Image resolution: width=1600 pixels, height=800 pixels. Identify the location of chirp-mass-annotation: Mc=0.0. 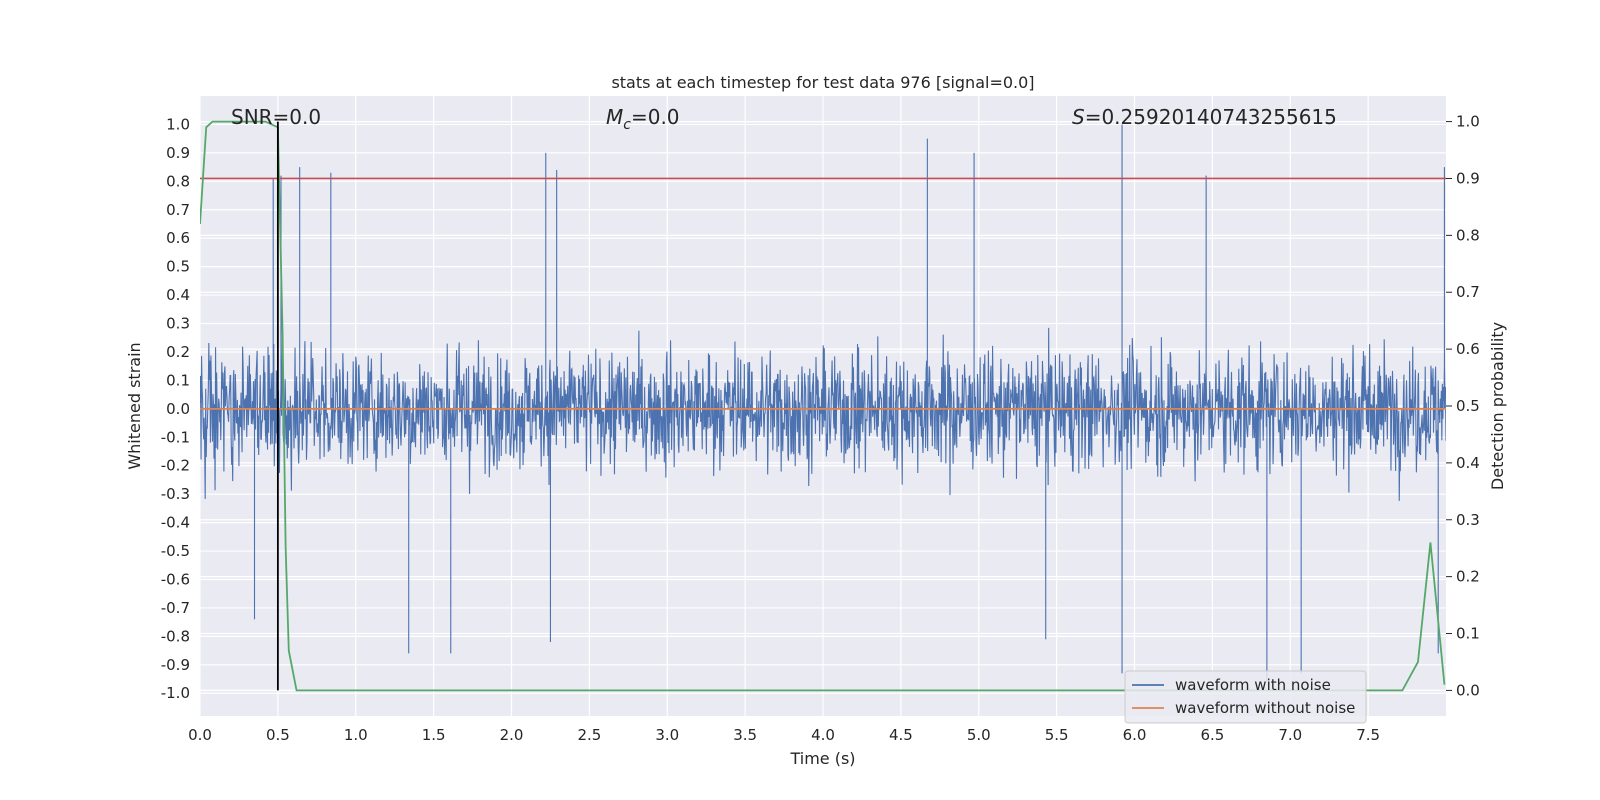
(643, 119).